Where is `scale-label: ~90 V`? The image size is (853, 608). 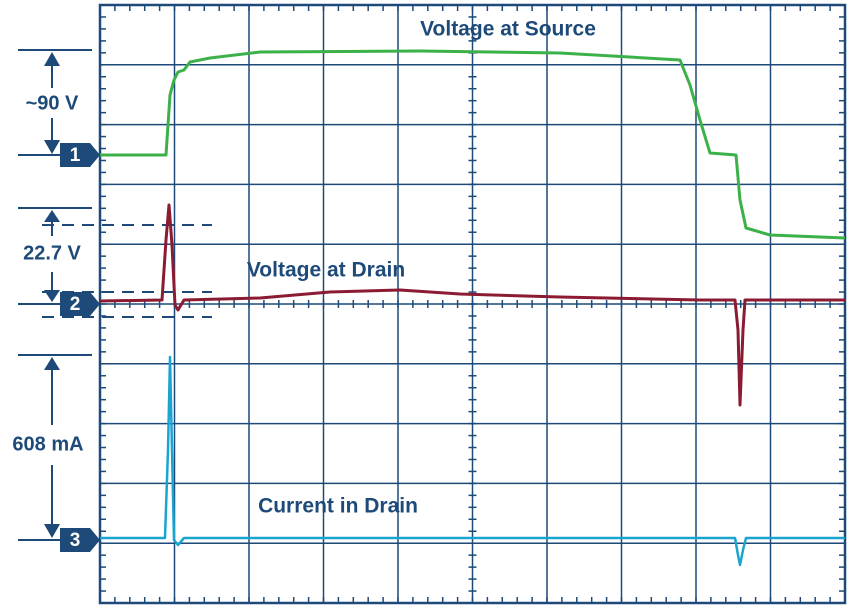
scale-label: ~90 V is located at coordinates (52, 103).